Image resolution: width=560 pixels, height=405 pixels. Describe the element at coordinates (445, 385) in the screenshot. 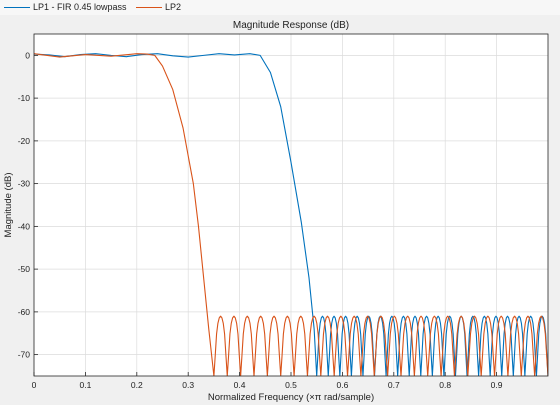

I see `x-tick-label: 0.8` at that location.